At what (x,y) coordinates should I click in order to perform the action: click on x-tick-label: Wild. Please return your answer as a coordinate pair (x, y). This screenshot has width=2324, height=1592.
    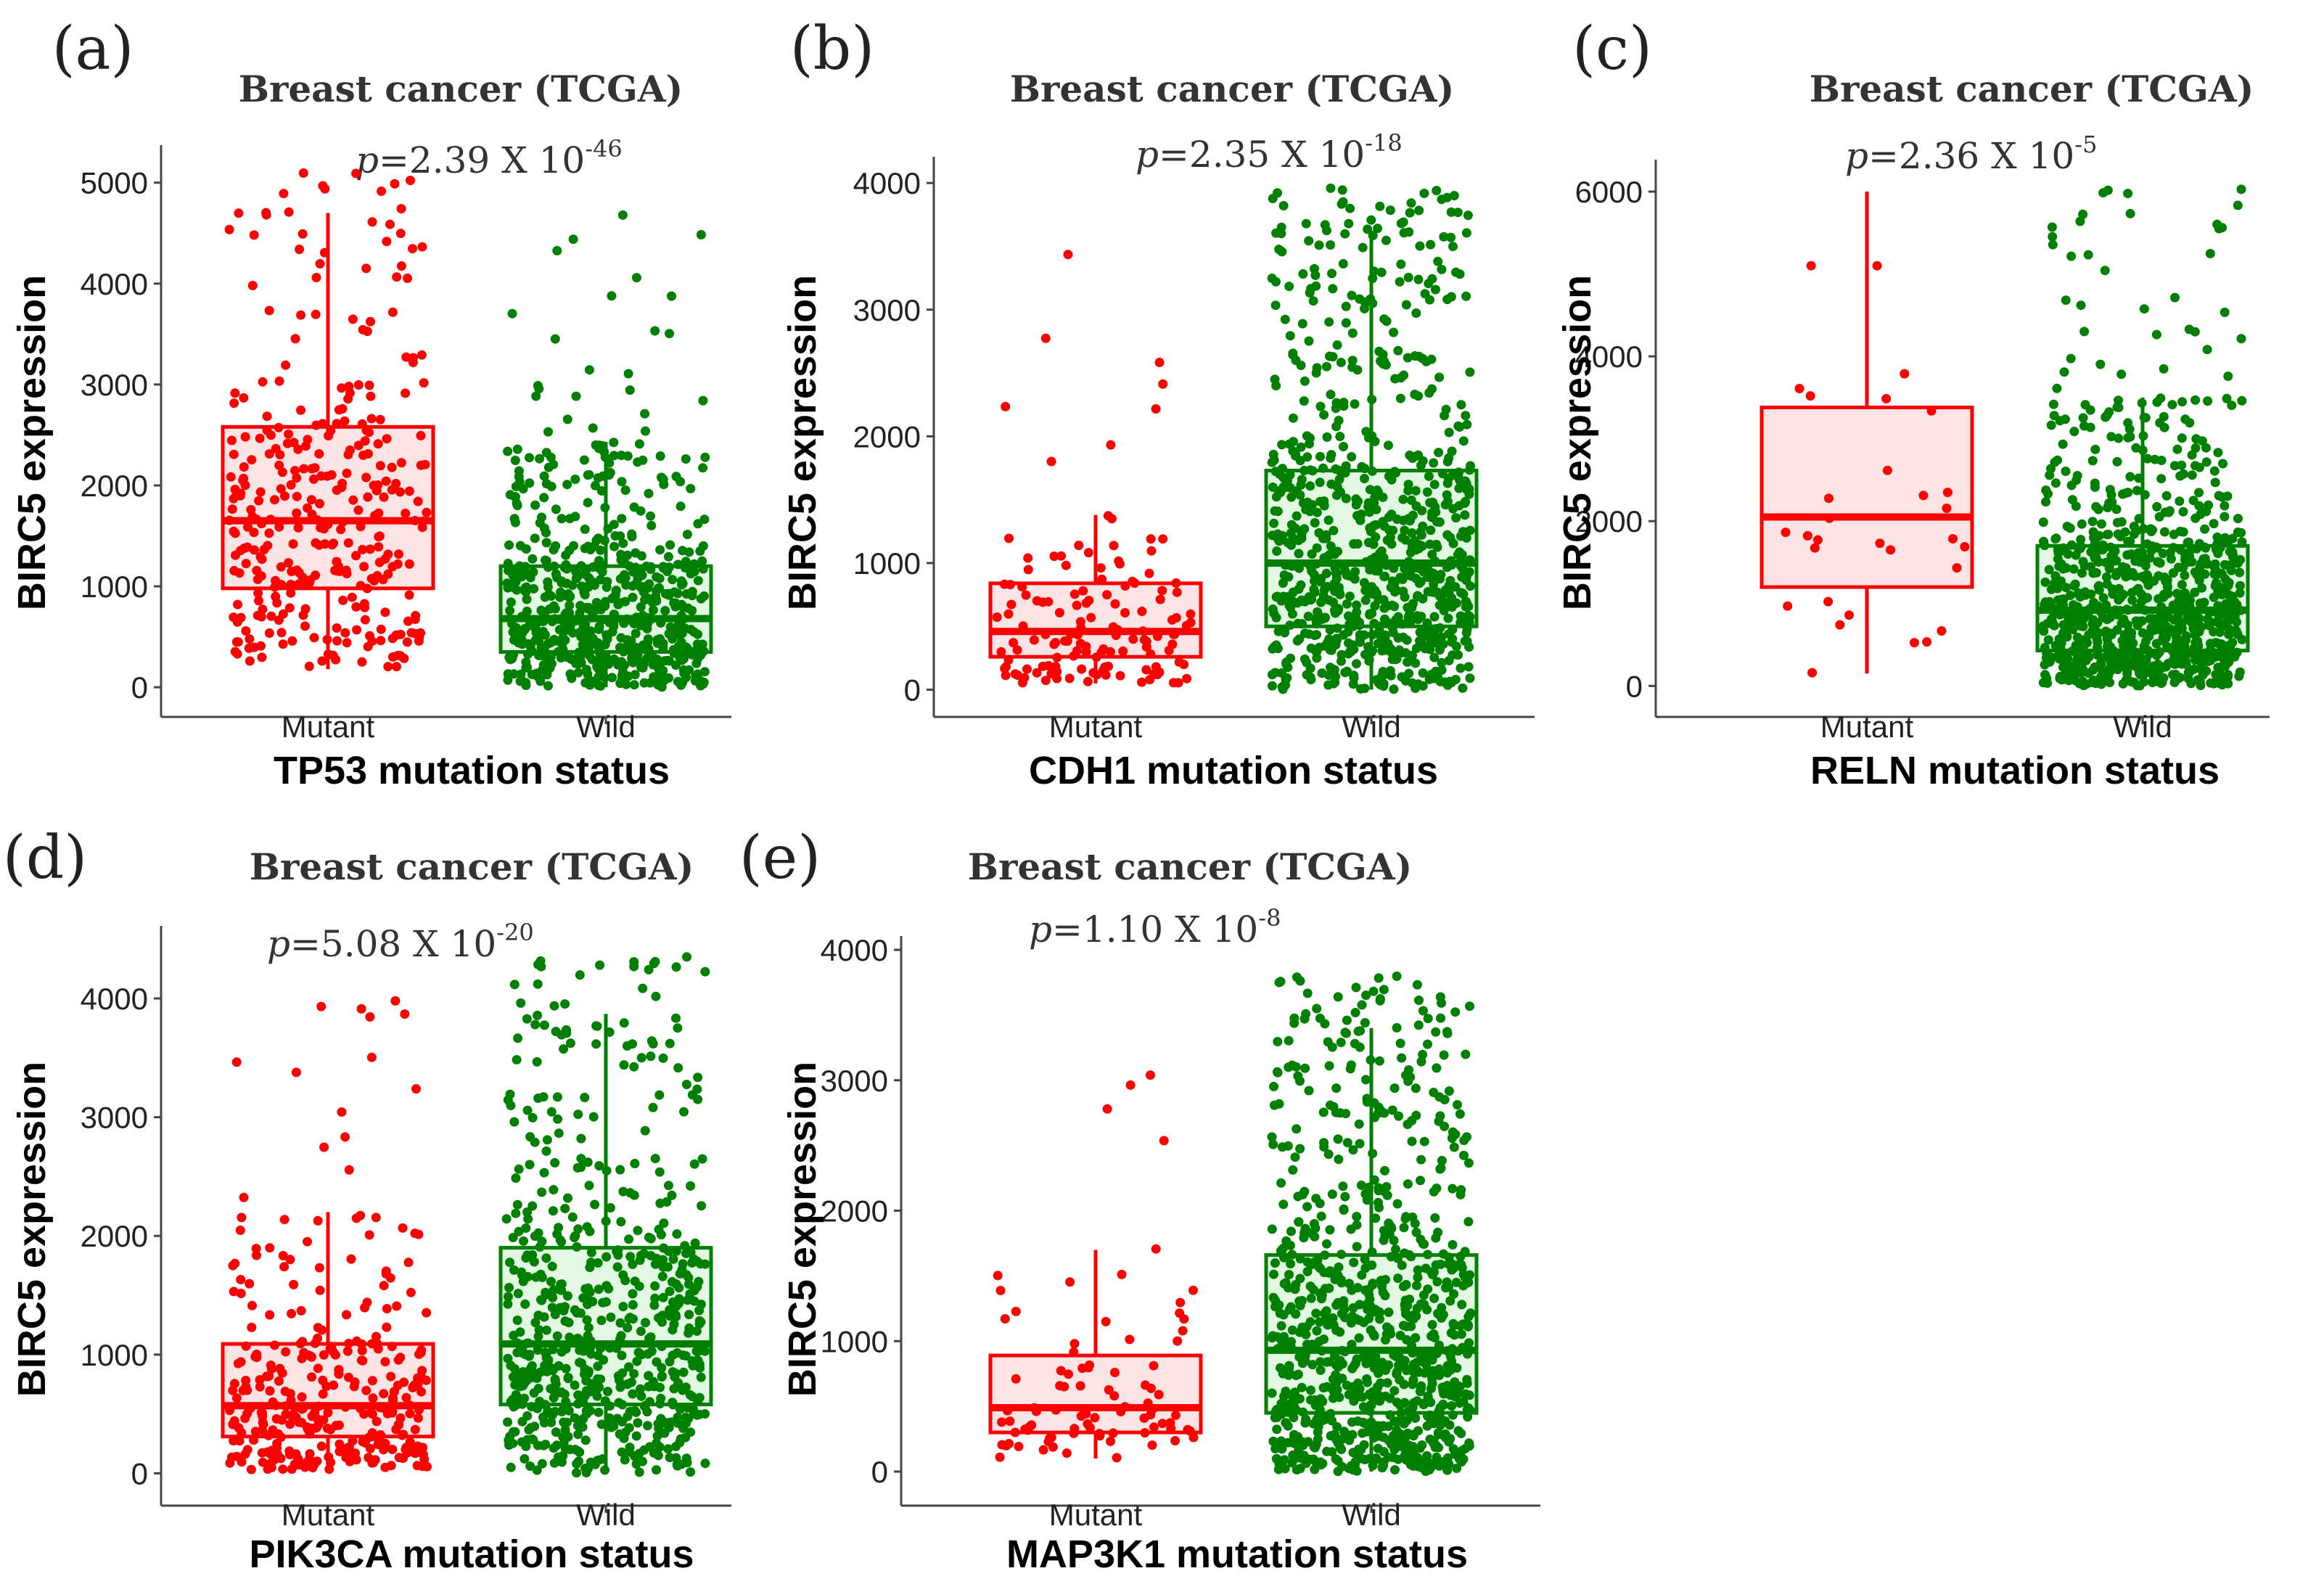
    Looking at the image, I should click on (1371, 727).